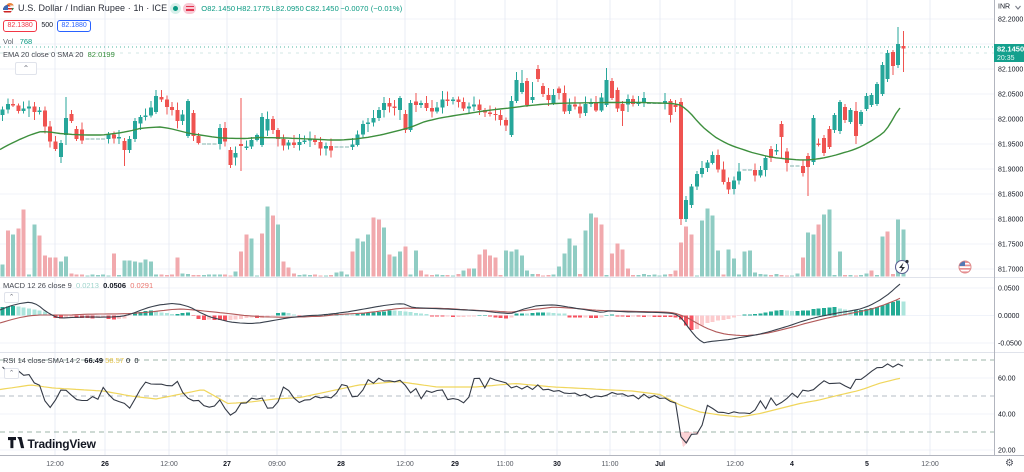  What do you see at coordinates (277, 464) in the screenshot?
I see `svg-text: 09:00` at bounding box center [277, 464].